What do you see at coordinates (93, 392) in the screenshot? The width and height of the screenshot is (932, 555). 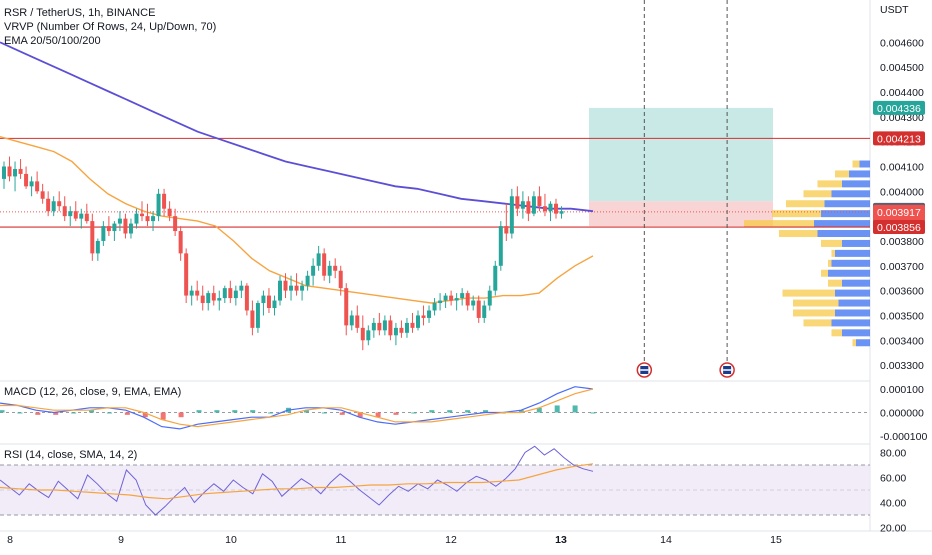 I see `macd-legend: MACD (12, 26, close, 9, EMA, EMA)` at bounding box center [93, 392].